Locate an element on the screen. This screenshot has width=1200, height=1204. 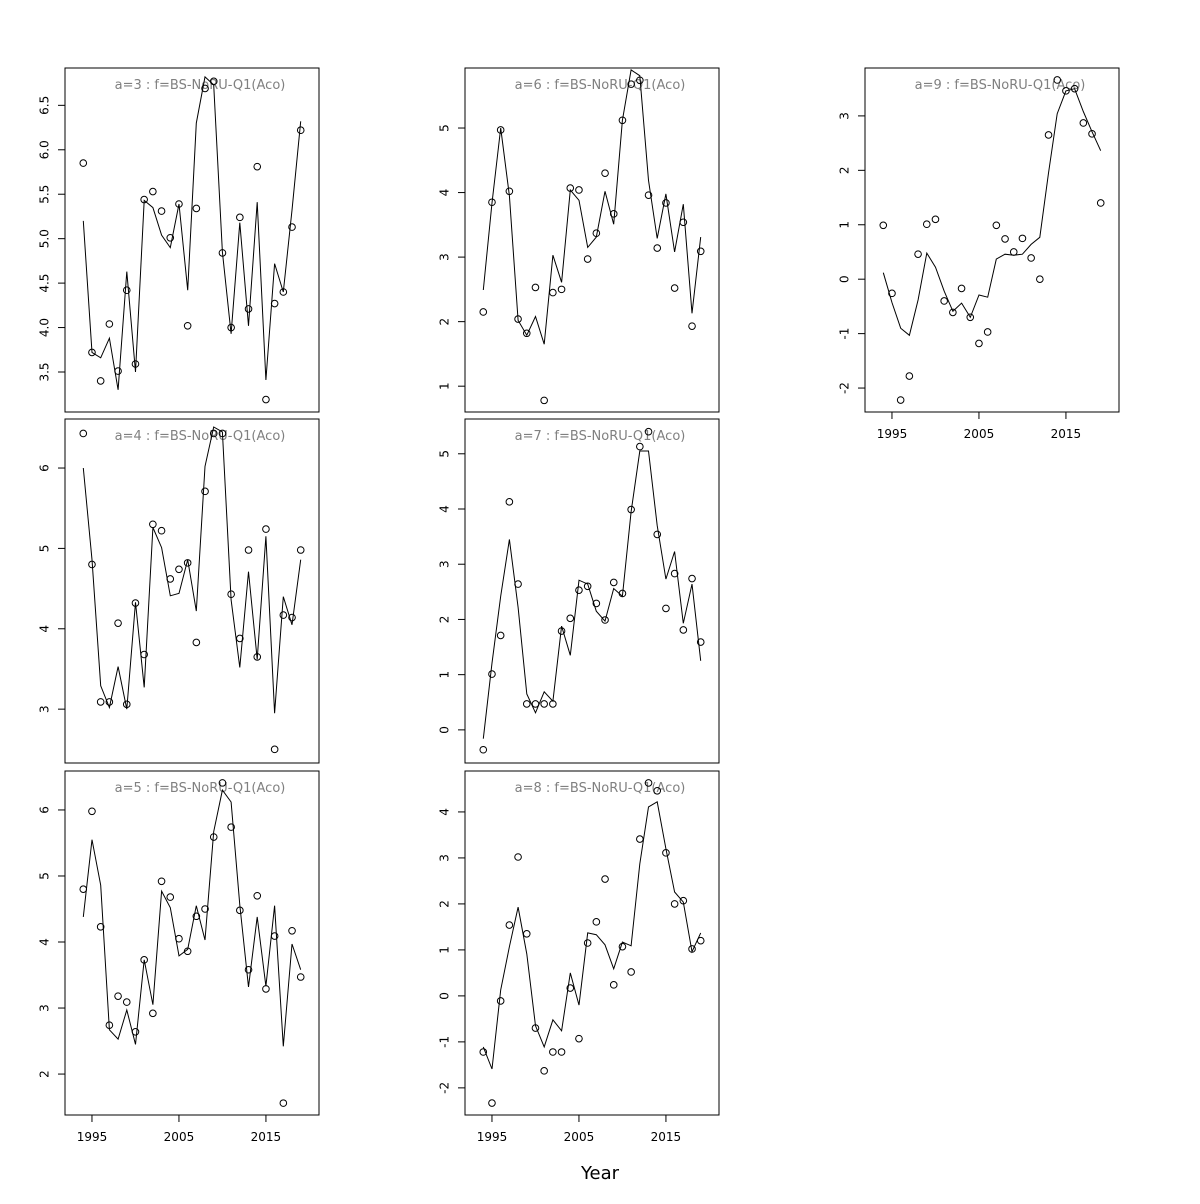
y-tick-label: 4.0 is located at coordinates (45, 327).